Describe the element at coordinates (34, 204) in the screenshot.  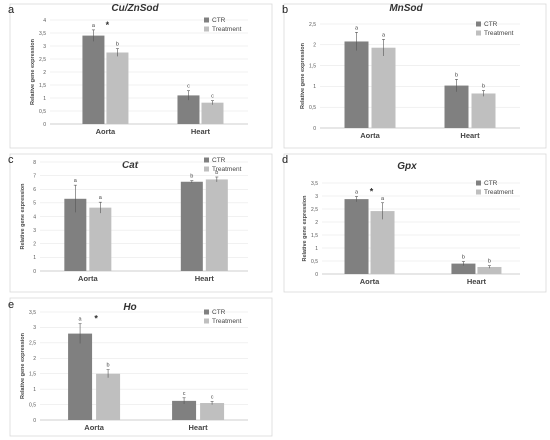
I see `y-tick-label: 5` at that location.